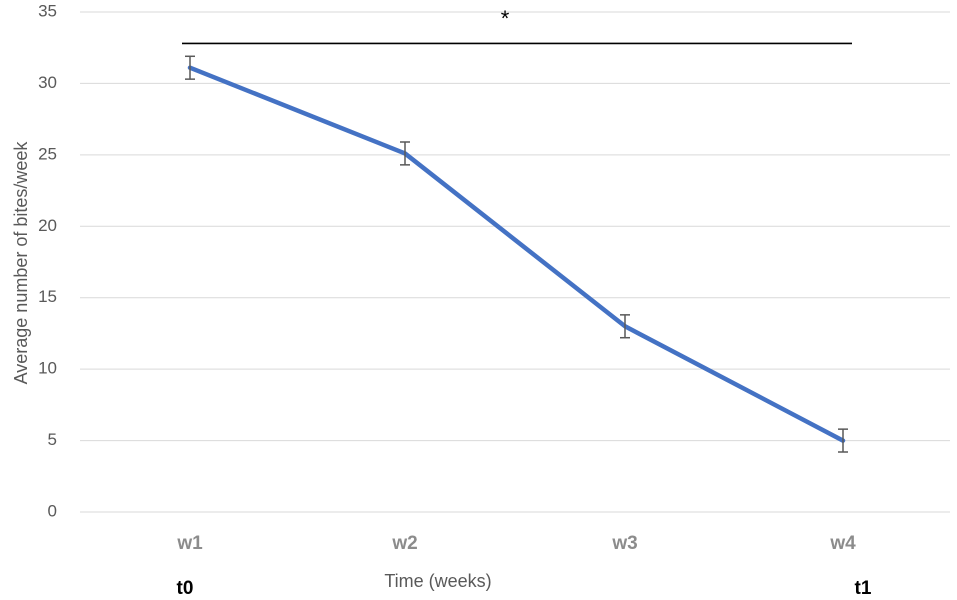 Image resolution: width=957 pixels, height=600 pixels. What do you see at coordinates (21, 263) in the screenshot?
I see `y-axis-label: Average number of bites/week` at bounding box center [21, 263].